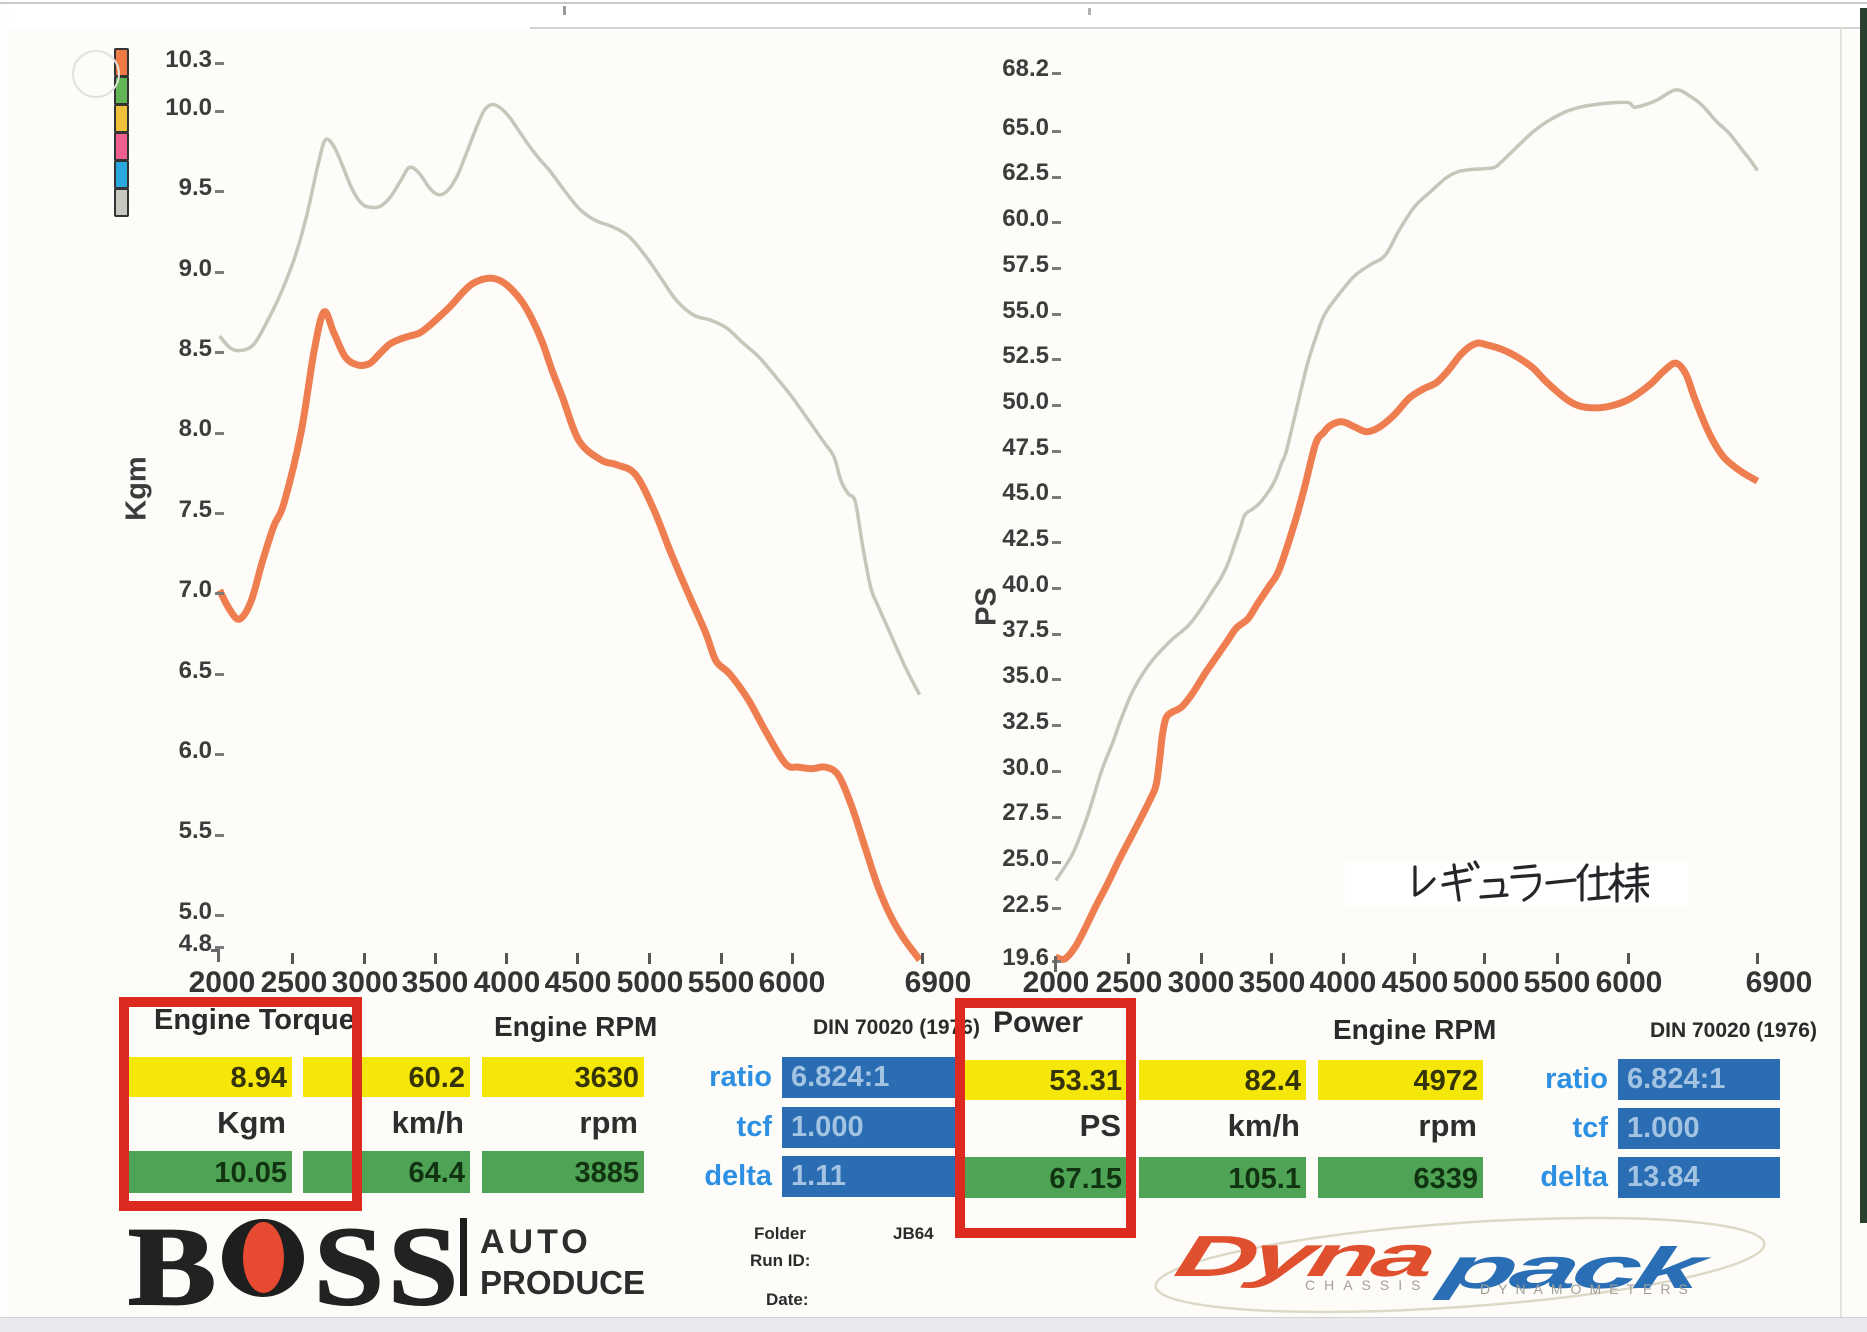 The height and width of the screenshot is (1332, 1867). What do you see at coordinates (1367, 1285) in the screenshot?
I see `svg-text: CHASSIS` at bounding box center [1367, 1285].